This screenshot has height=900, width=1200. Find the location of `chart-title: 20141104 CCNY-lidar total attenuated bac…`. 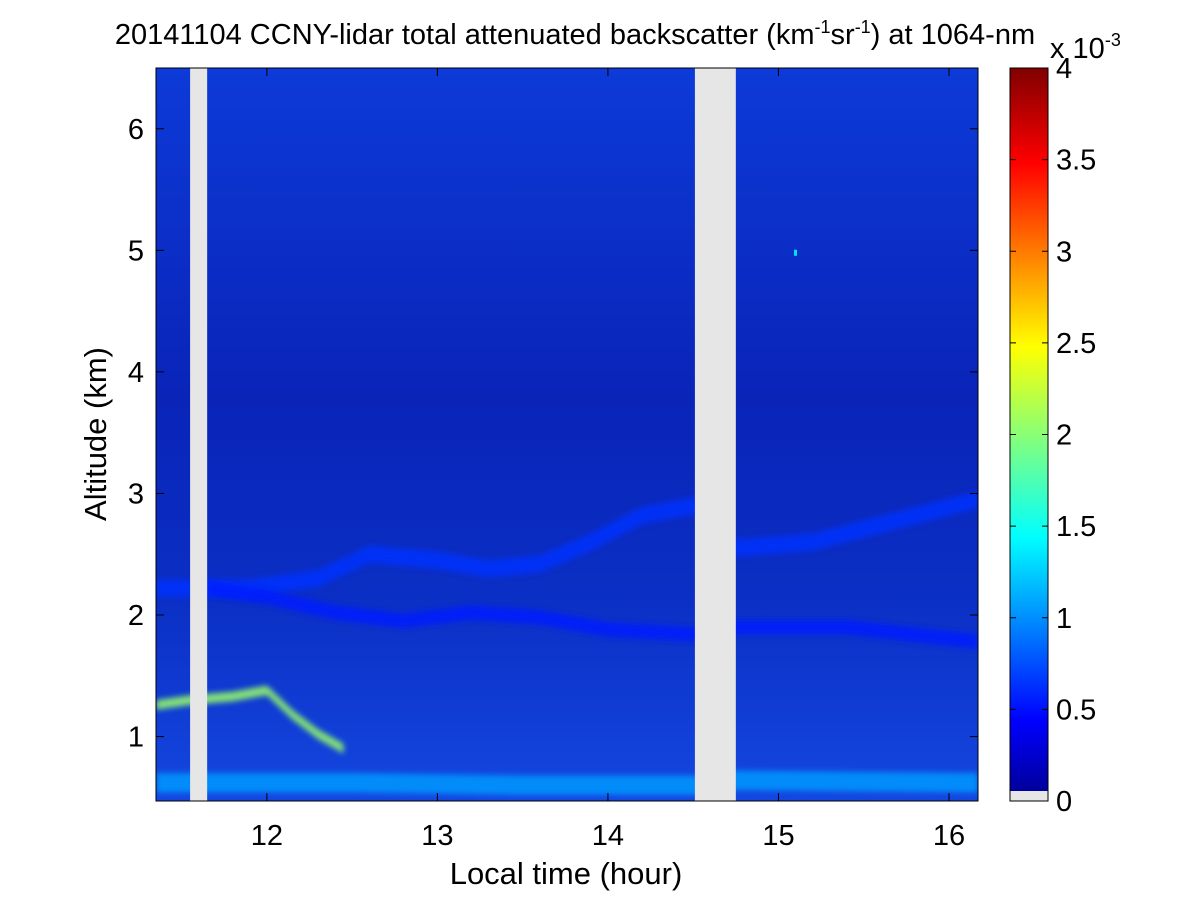

chart-title: 20141104 CCNY-lidar total attenuated bac… is located at coordinates (575, 34).